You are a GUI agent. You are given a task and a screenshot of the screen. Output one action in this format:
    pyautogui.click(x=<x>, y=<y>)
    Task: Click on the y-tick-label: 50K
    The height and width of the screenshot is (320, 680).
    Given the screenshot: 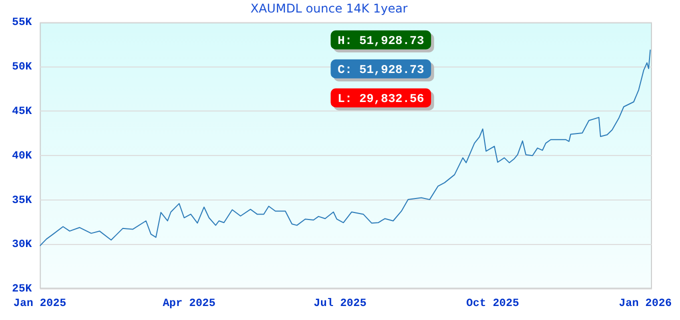 What is the action you would take?
    pyautogui.click(x=22, y=68)
    